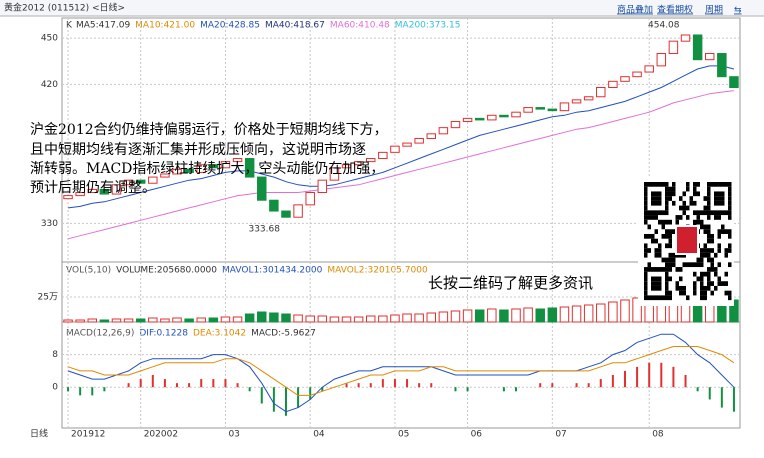  What do you see at coordinates (635, 10) in the screenshot?
I see `header-link: 商品叠加` at bounding box center [635, 10].